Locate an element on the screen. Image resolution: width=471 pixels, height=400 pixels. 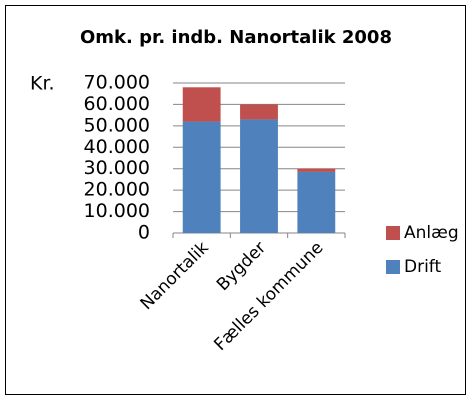
y-tick-label: 50.000 is located at coordinates (117, 125).